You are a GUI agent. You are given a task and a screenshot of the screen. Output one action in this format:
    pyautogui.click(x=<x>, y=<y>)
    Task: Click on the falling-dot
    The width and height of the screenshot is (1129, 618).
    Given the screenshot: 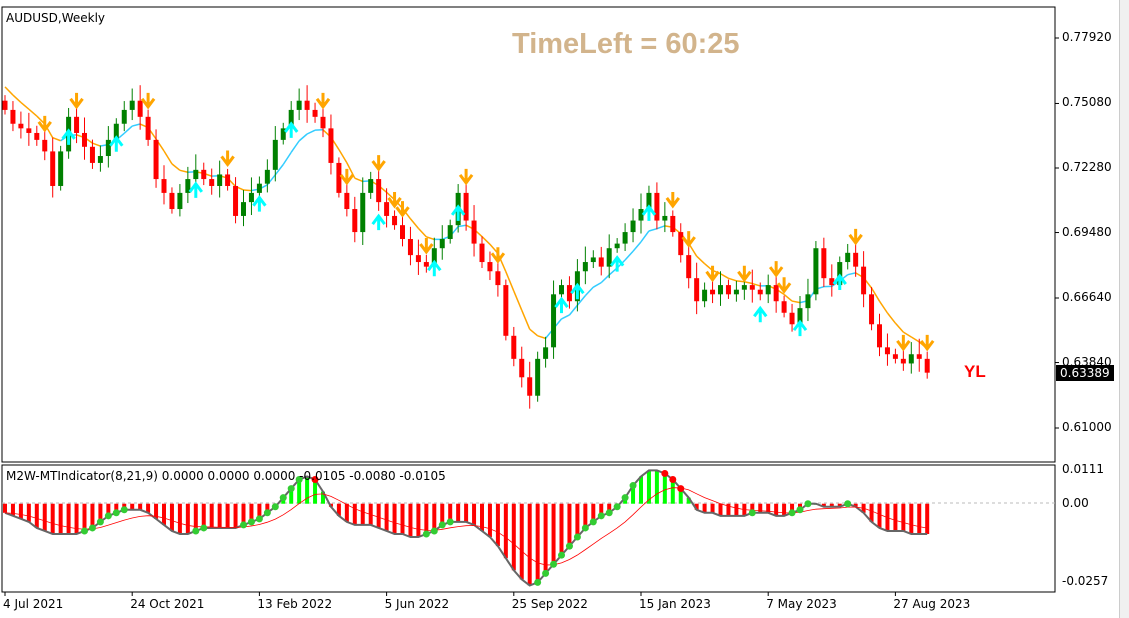 What is the action you would take?
    pyautogui.click(x=665, y=473)
    